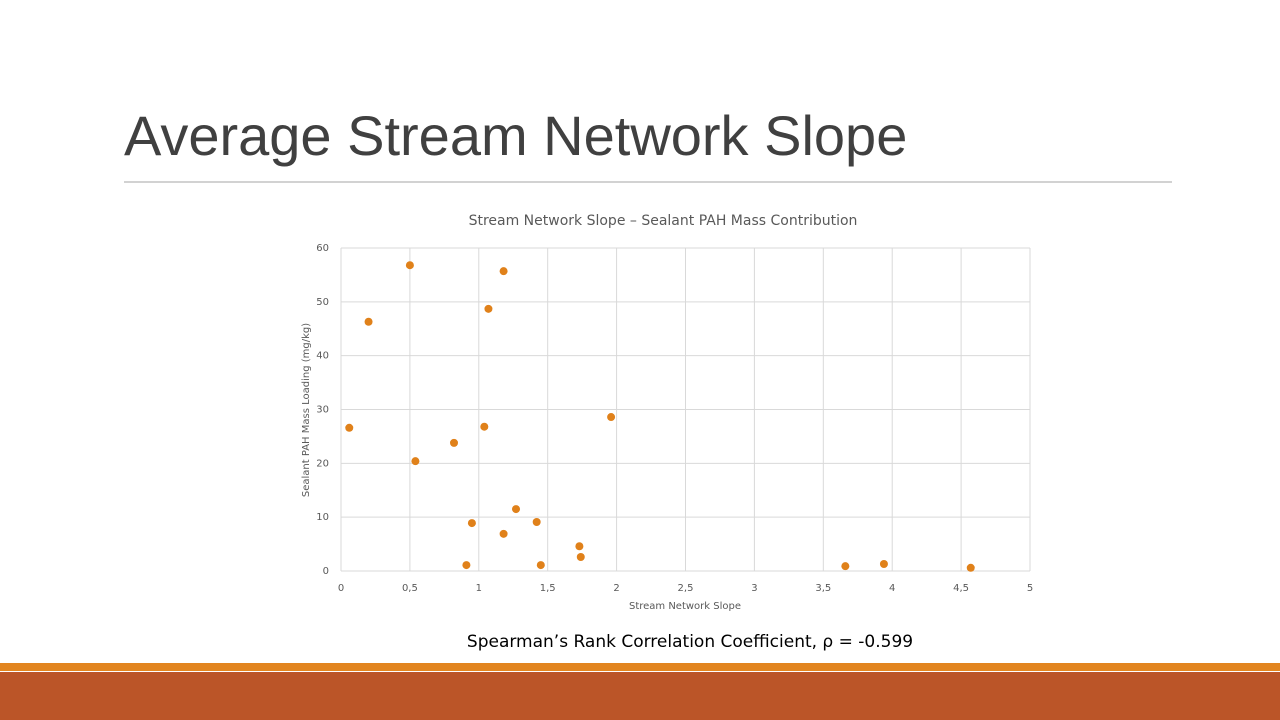 This screenshot has height=720, width=1280. Describe the element at coordinates (616, 588) in the screenshot. I see `x-tick-label: 2` at that location.